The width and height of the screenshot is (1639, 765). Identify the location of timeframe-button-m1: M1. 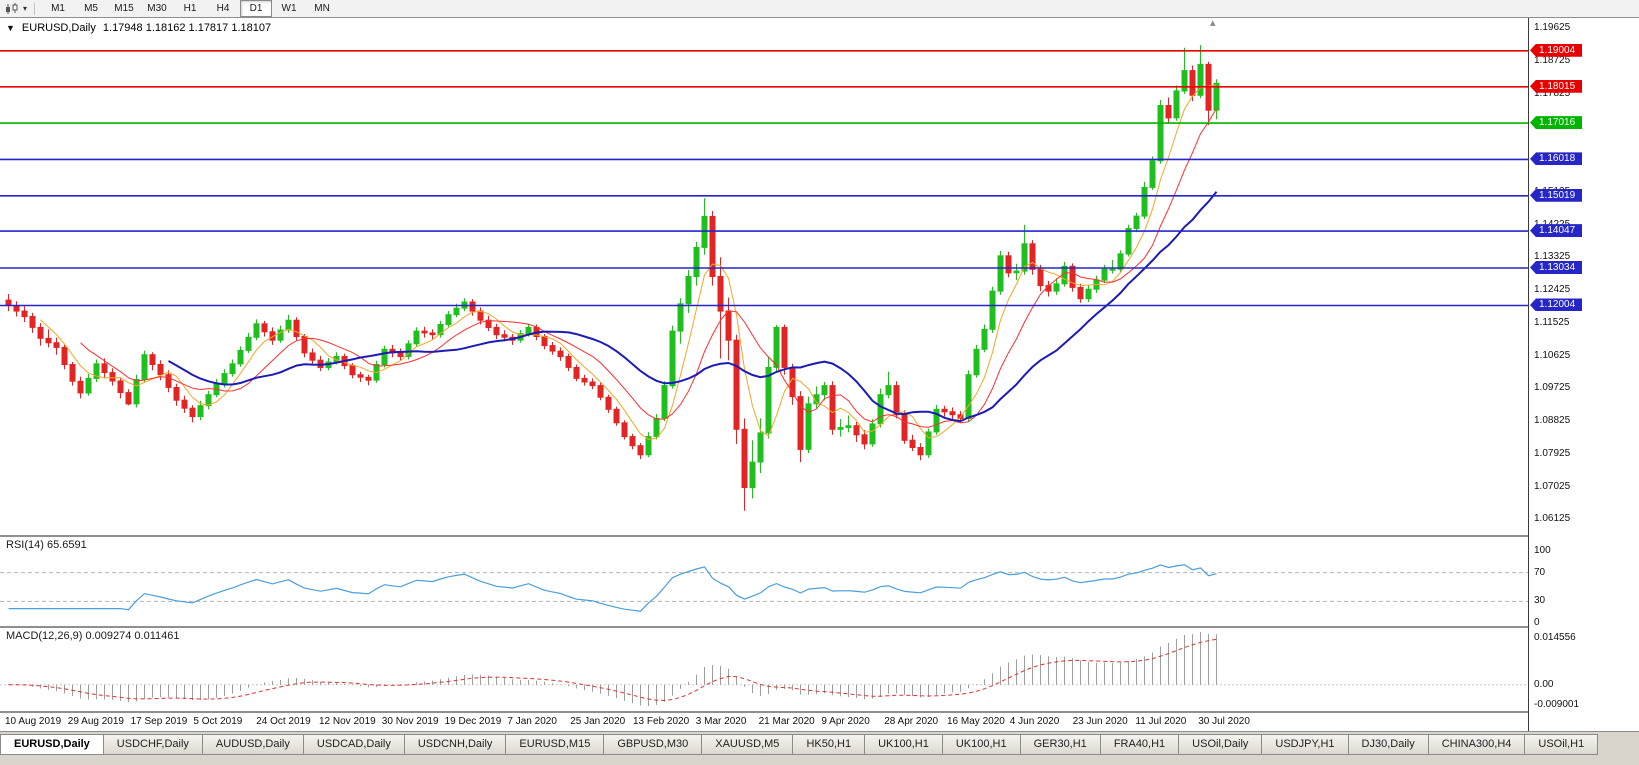
(58, 8).